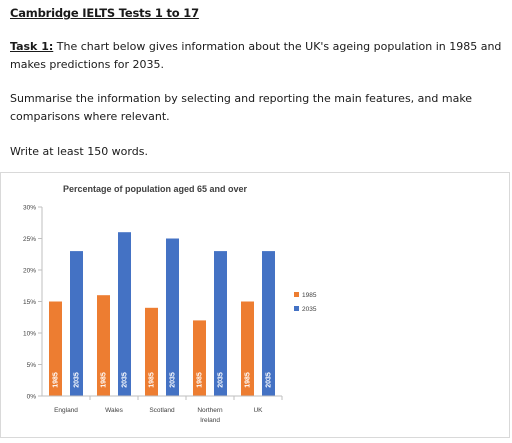  What do you see at coordinates (210, 410) in the screenshot?
I see `x-category-label: Northern` at bounding box center [210, 410].